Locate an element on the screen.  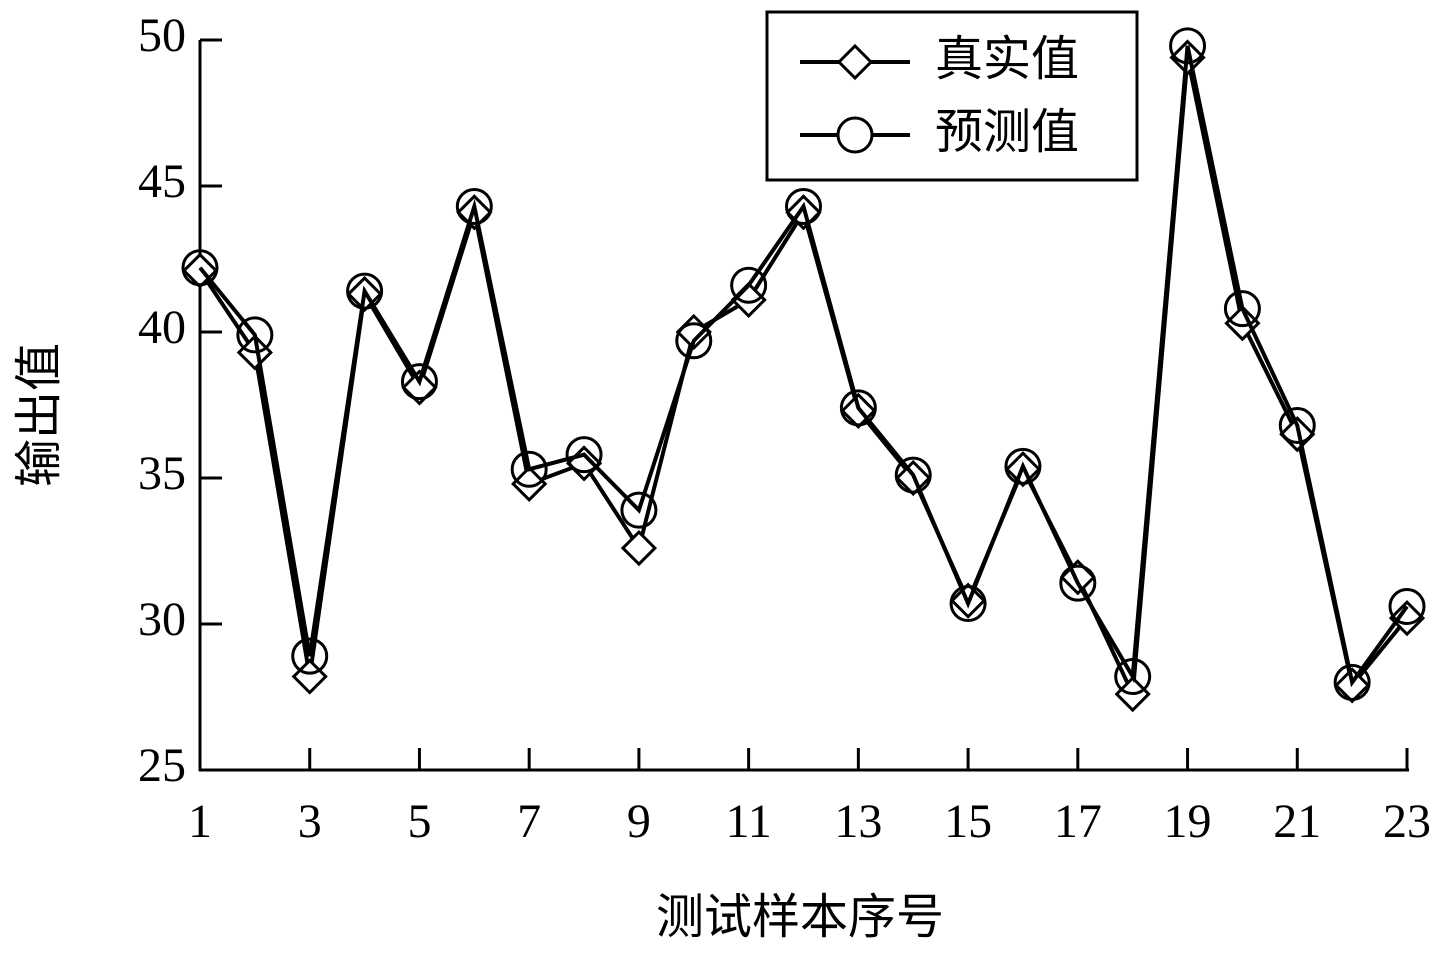
x-tick-label: 9 is located at coordinates (639, 821).